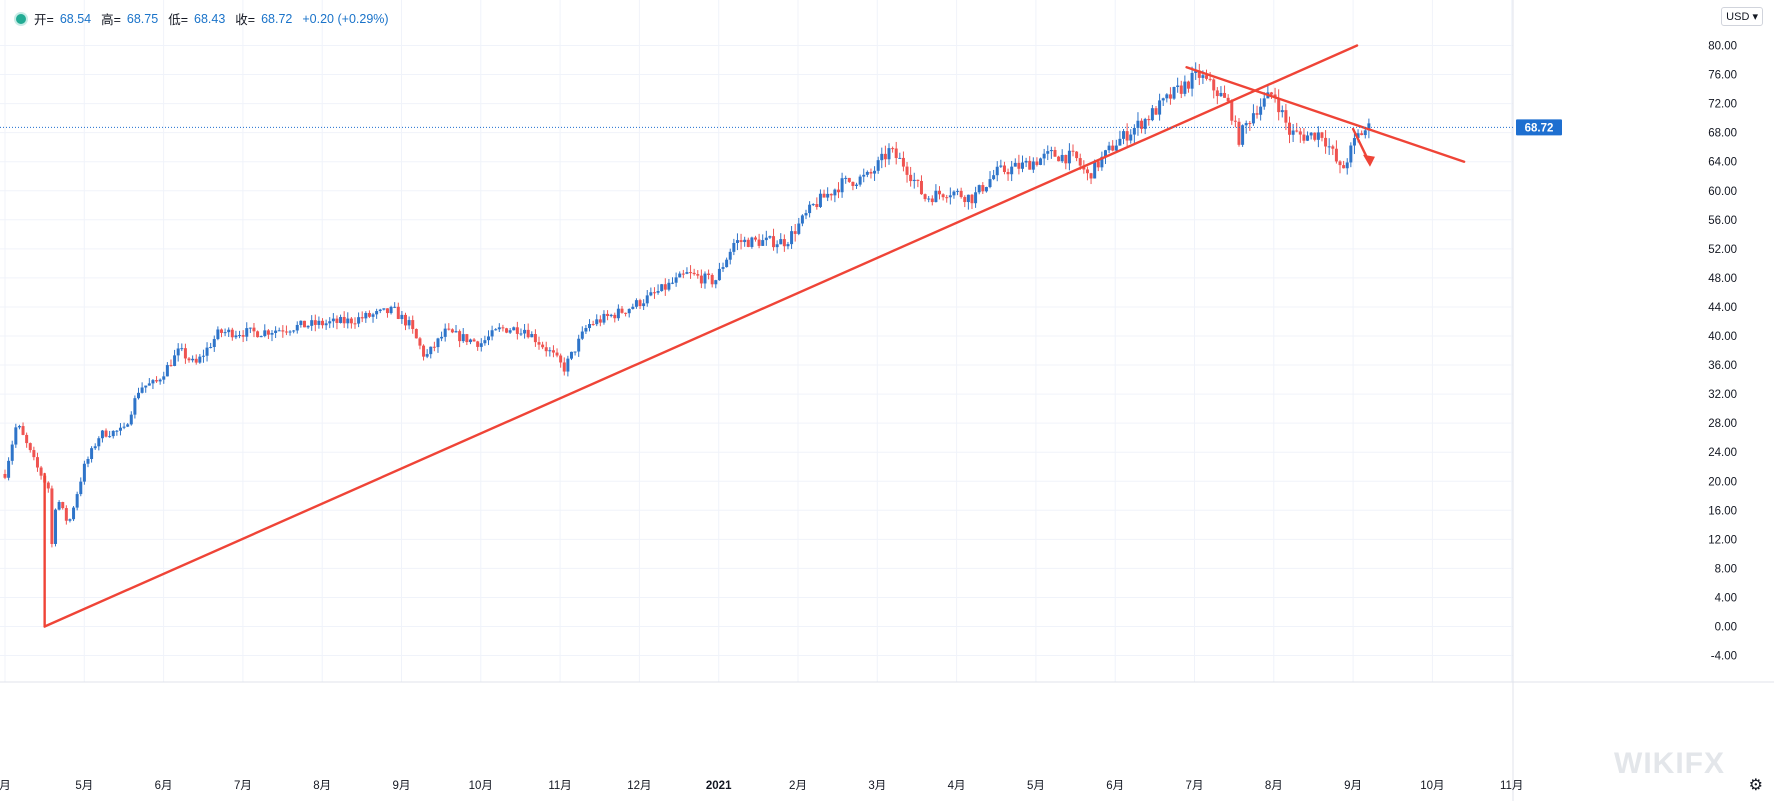 The image size is (1774, 801). What do you see at coordinates (1368, 160) in the screenshot?
I see `arrow-head-icon` at bounding box center [1368, 160].